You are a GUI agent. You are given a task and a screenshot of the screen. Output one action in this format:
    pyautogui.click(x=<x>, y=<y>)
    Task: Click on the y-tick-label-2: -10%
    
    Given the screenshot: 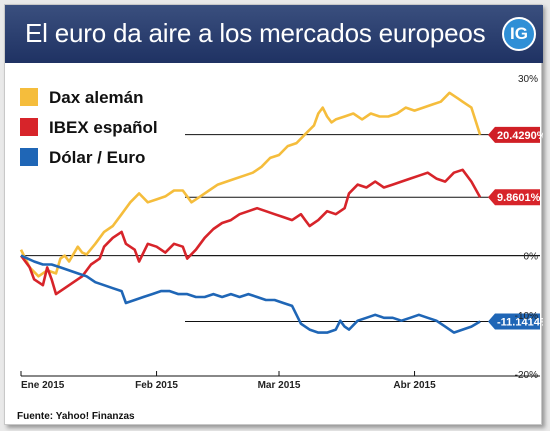 What is the action you would take?
    pyautogui.click(x=526, y=316)
    